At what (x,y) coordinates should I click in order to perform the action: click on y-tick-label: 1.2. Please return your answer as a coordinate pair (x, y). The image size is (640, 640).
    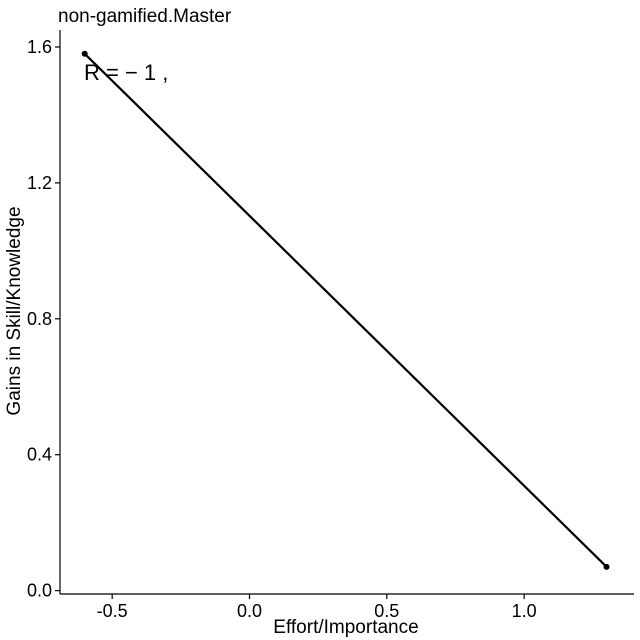
    Looking at the image, I should click on (39, 183).